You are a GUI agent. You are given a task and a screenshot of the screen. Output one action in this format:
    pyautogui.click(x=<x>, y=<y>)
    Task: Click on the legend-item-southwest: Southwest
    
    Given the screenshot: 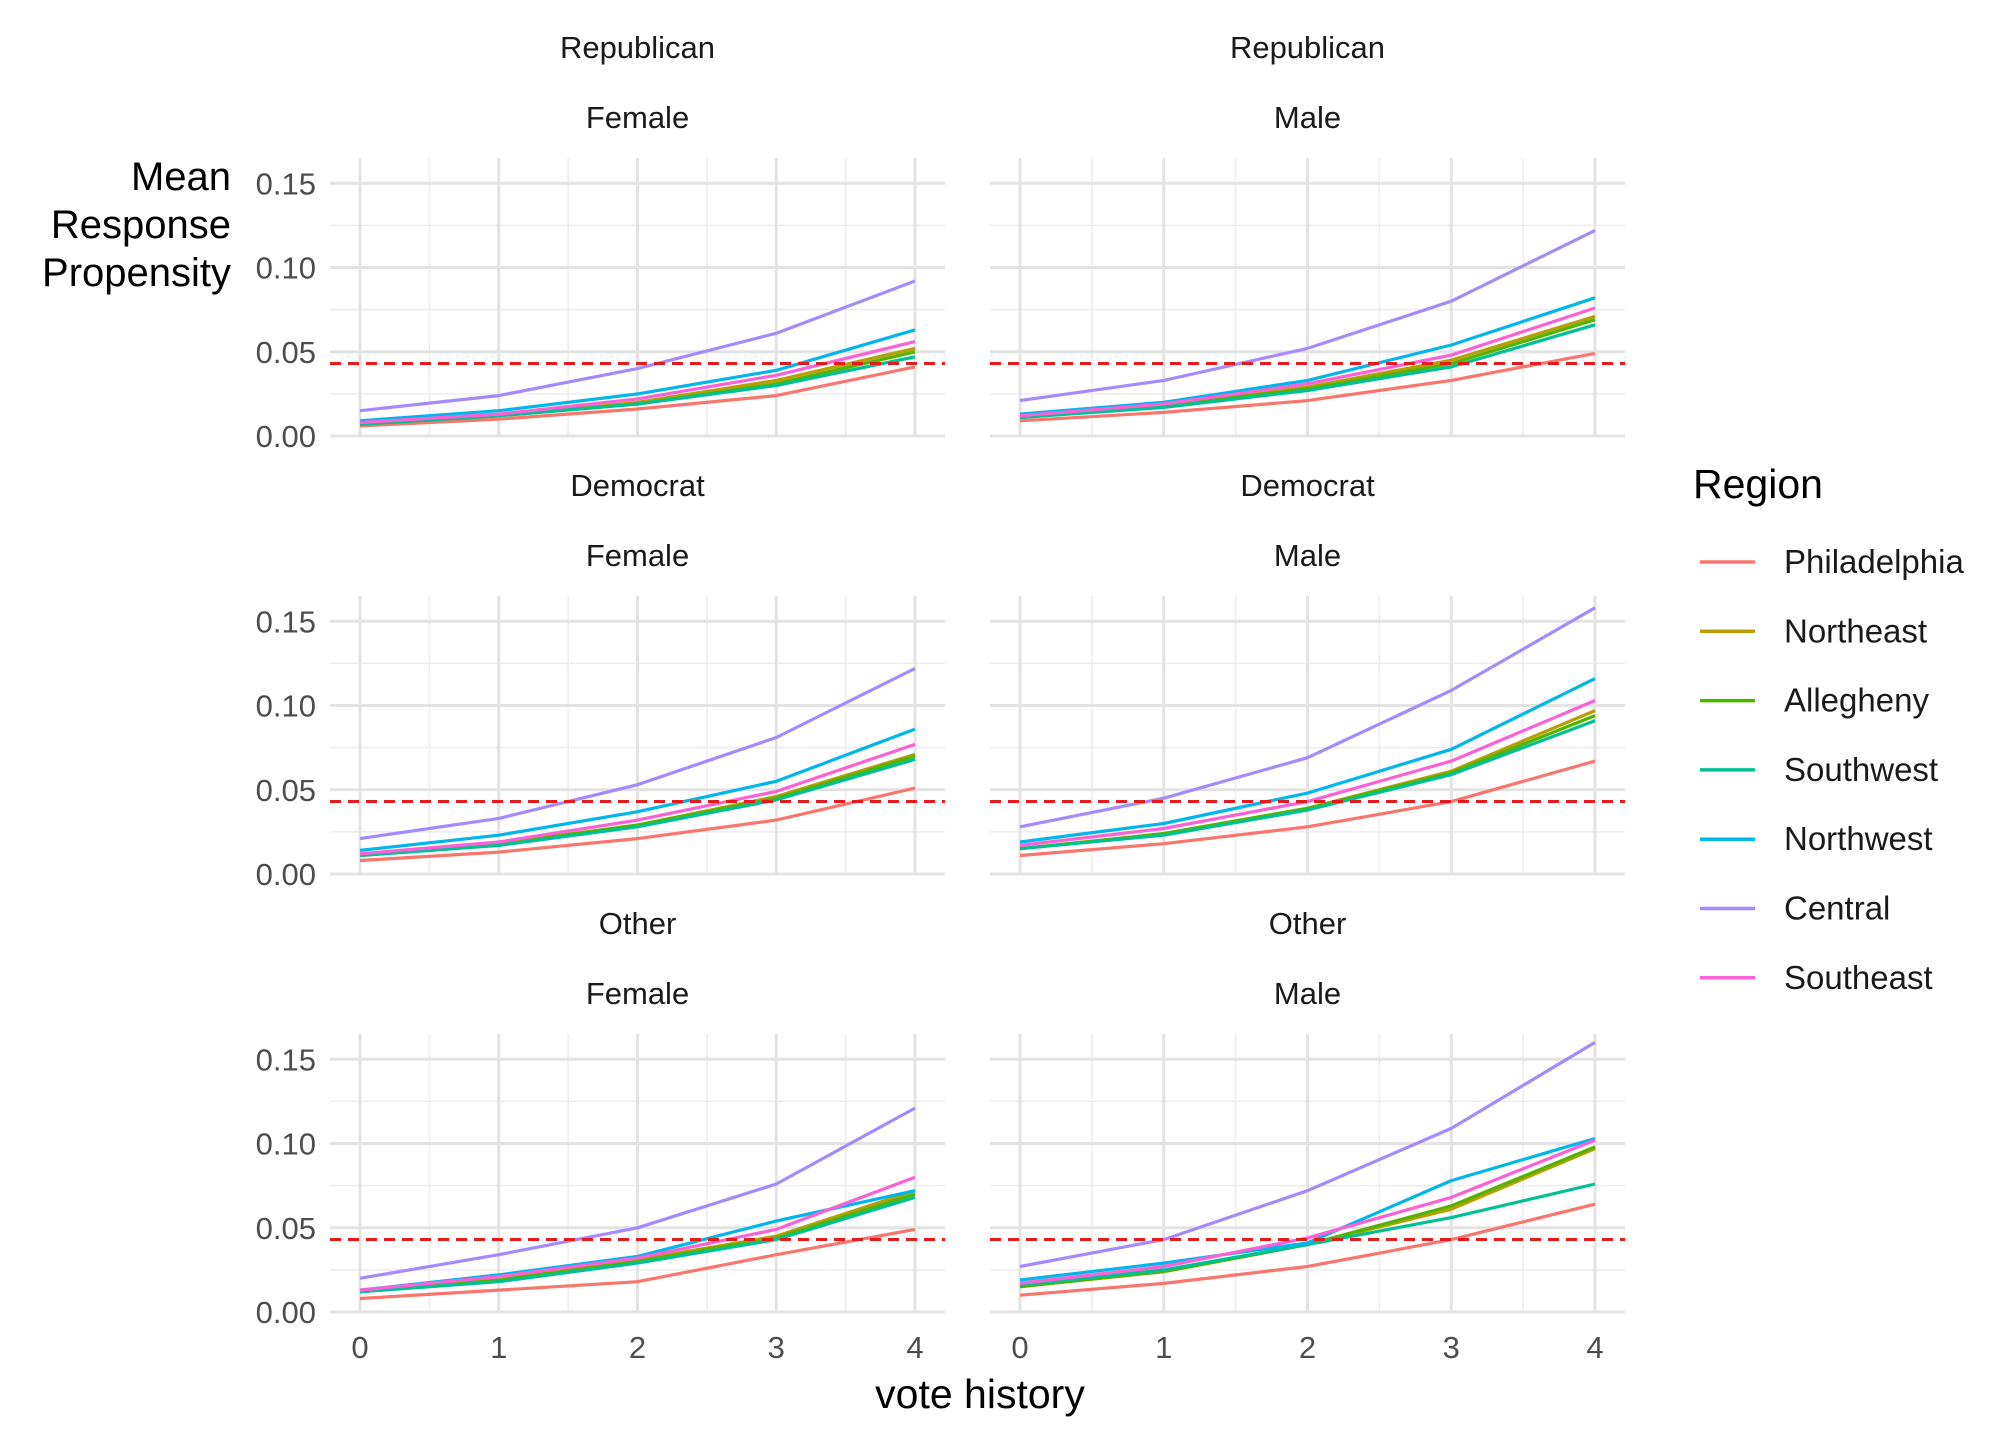 What is the action you would take?
    pyautogui.click(x=1819, y=769)
    